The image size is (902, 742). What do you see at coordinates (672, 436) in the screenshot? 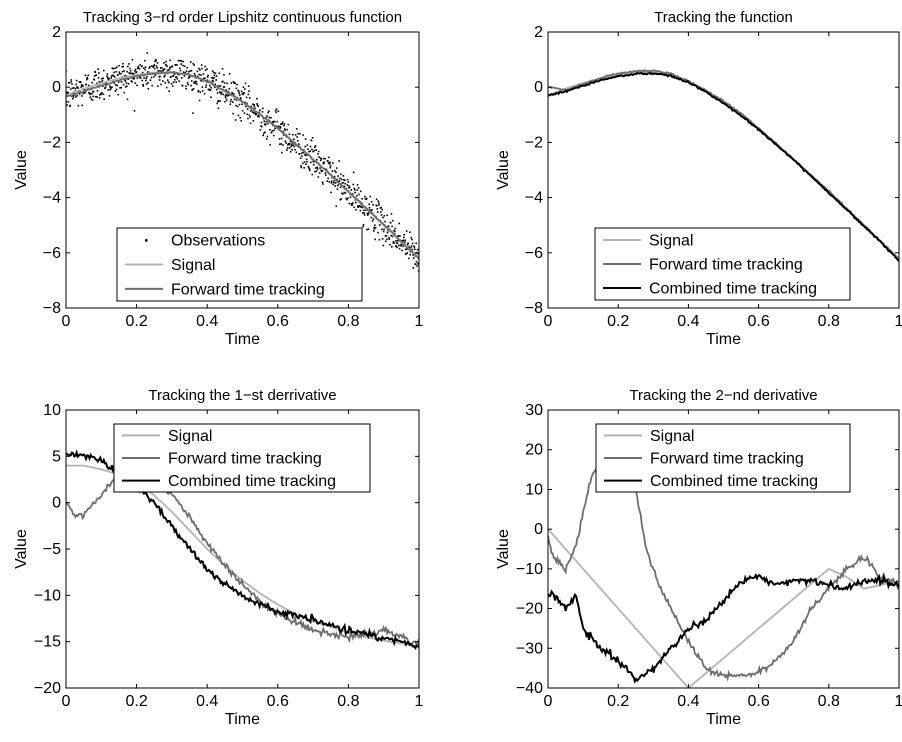
I see `legend-entry: Signal` at bounding box center [672, 436].